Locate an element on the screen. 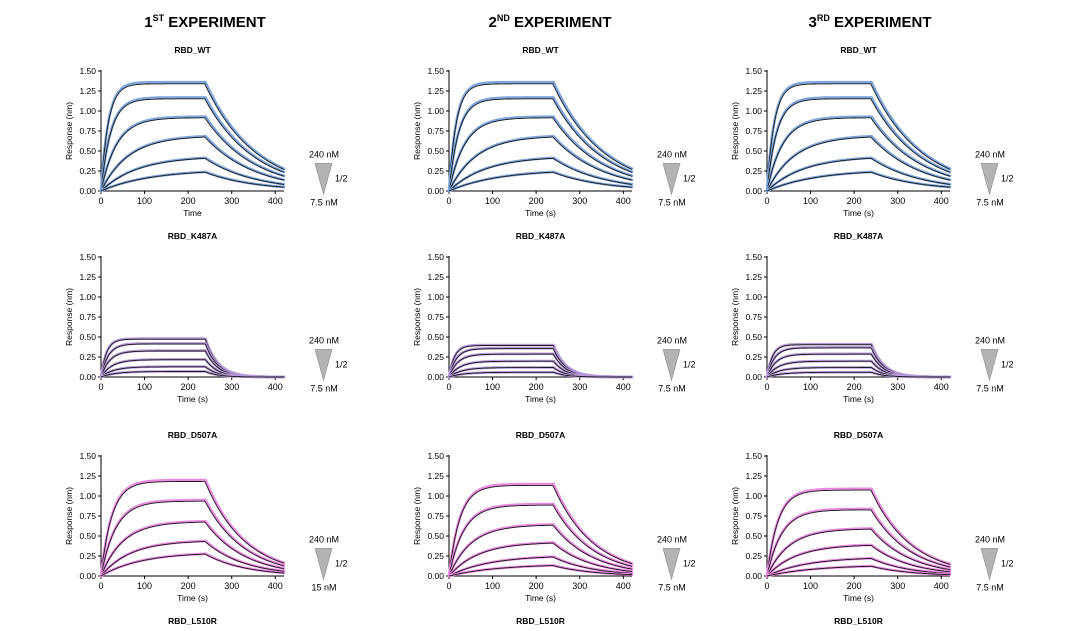  bottom-label-1: RBD_L510R is located at coordinates (192, 621).